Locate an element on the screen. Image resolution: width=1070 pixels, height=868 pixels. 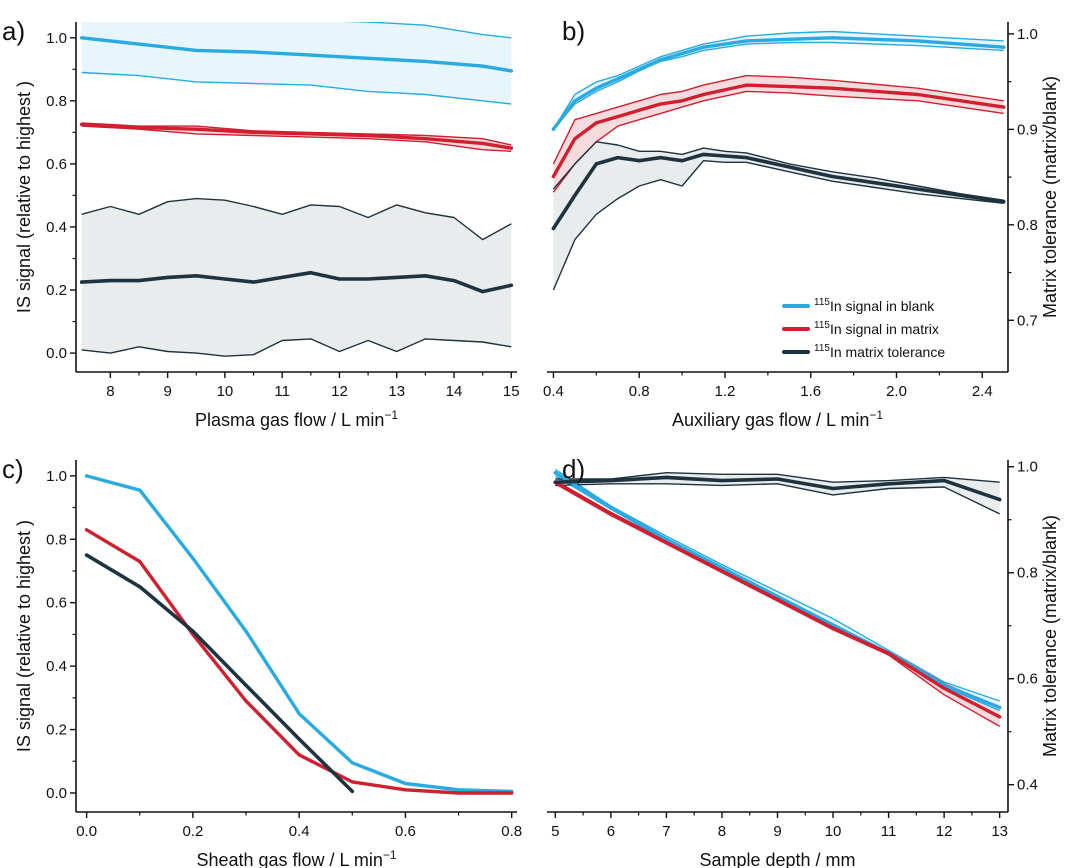
band-tolerance is located at coordinates (778, 215).